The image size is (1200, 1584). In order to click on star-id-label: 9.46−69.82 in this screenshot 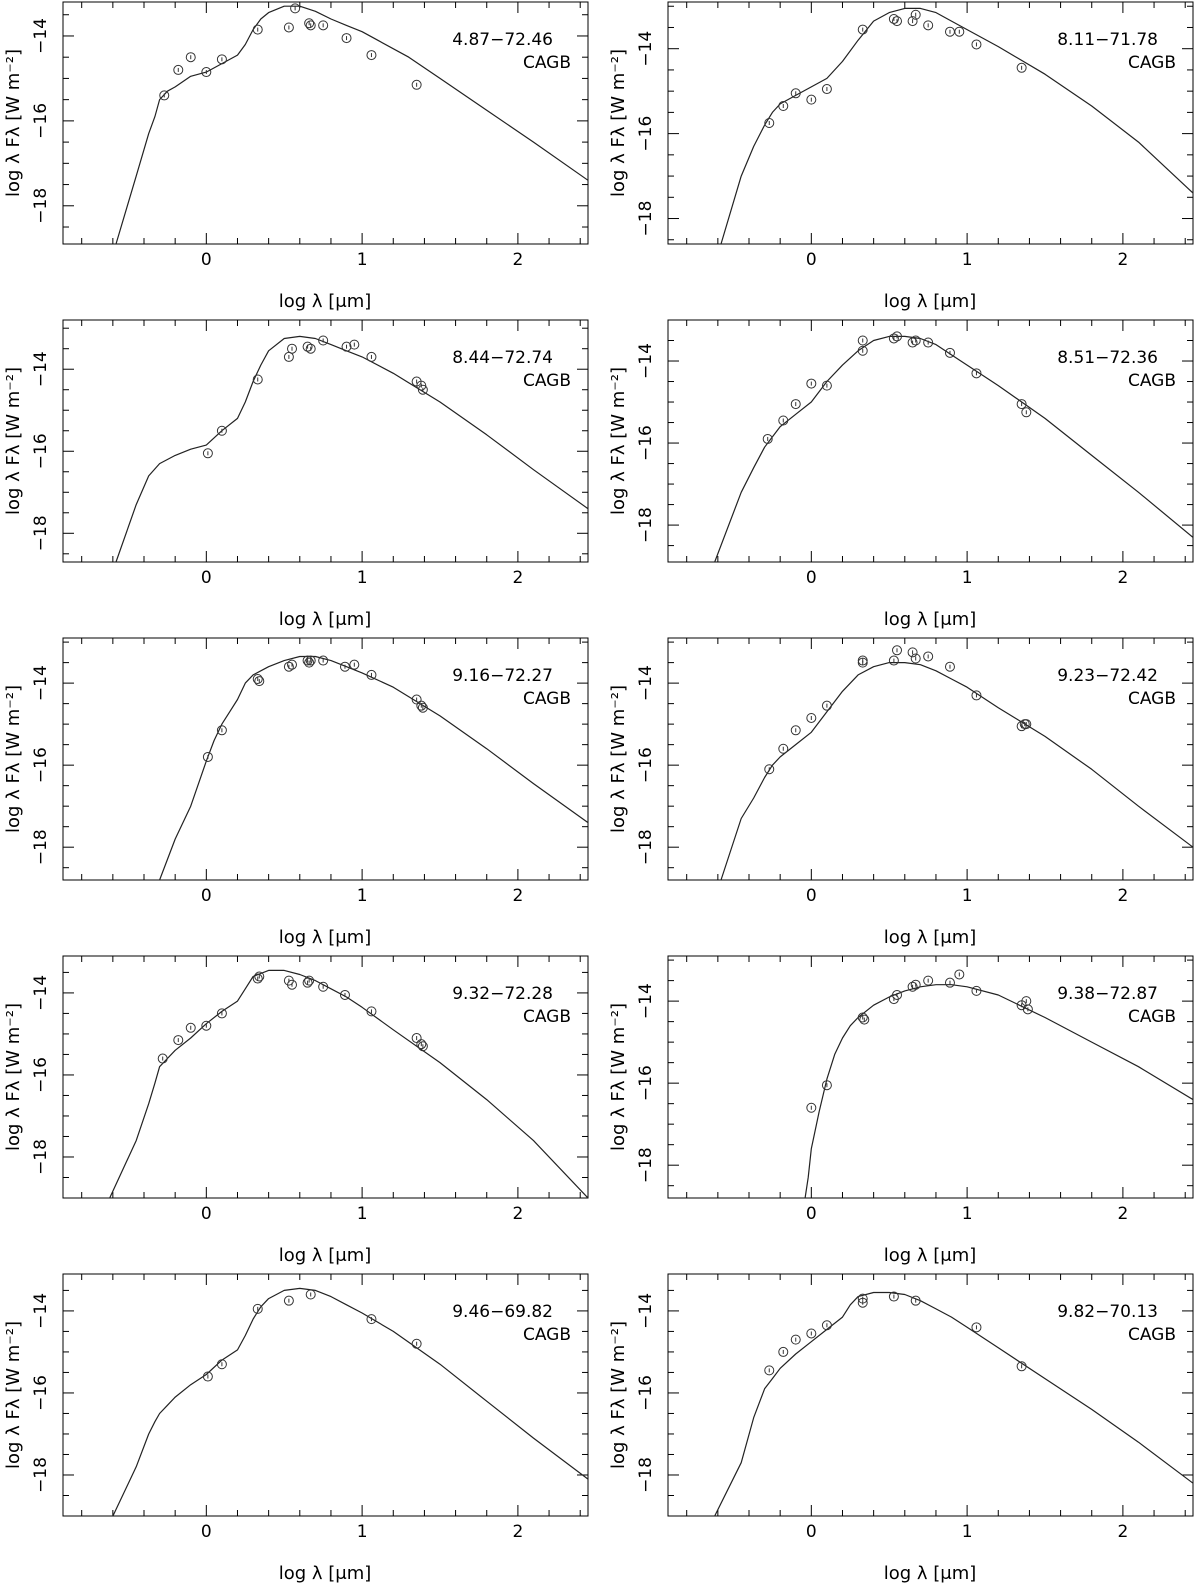, I will do `click(502, 1312)`.